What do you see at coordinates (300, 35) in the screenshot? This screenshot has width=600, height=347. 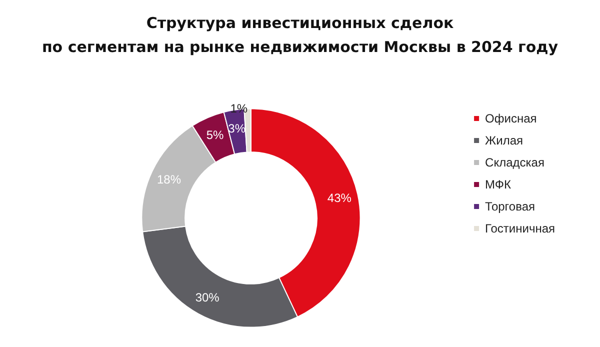 I see `chart-title: Структура инвестиционных сделок по сегментам на рынке недвижимости Москвы в 2024 году` at bounding box center [300, 35].